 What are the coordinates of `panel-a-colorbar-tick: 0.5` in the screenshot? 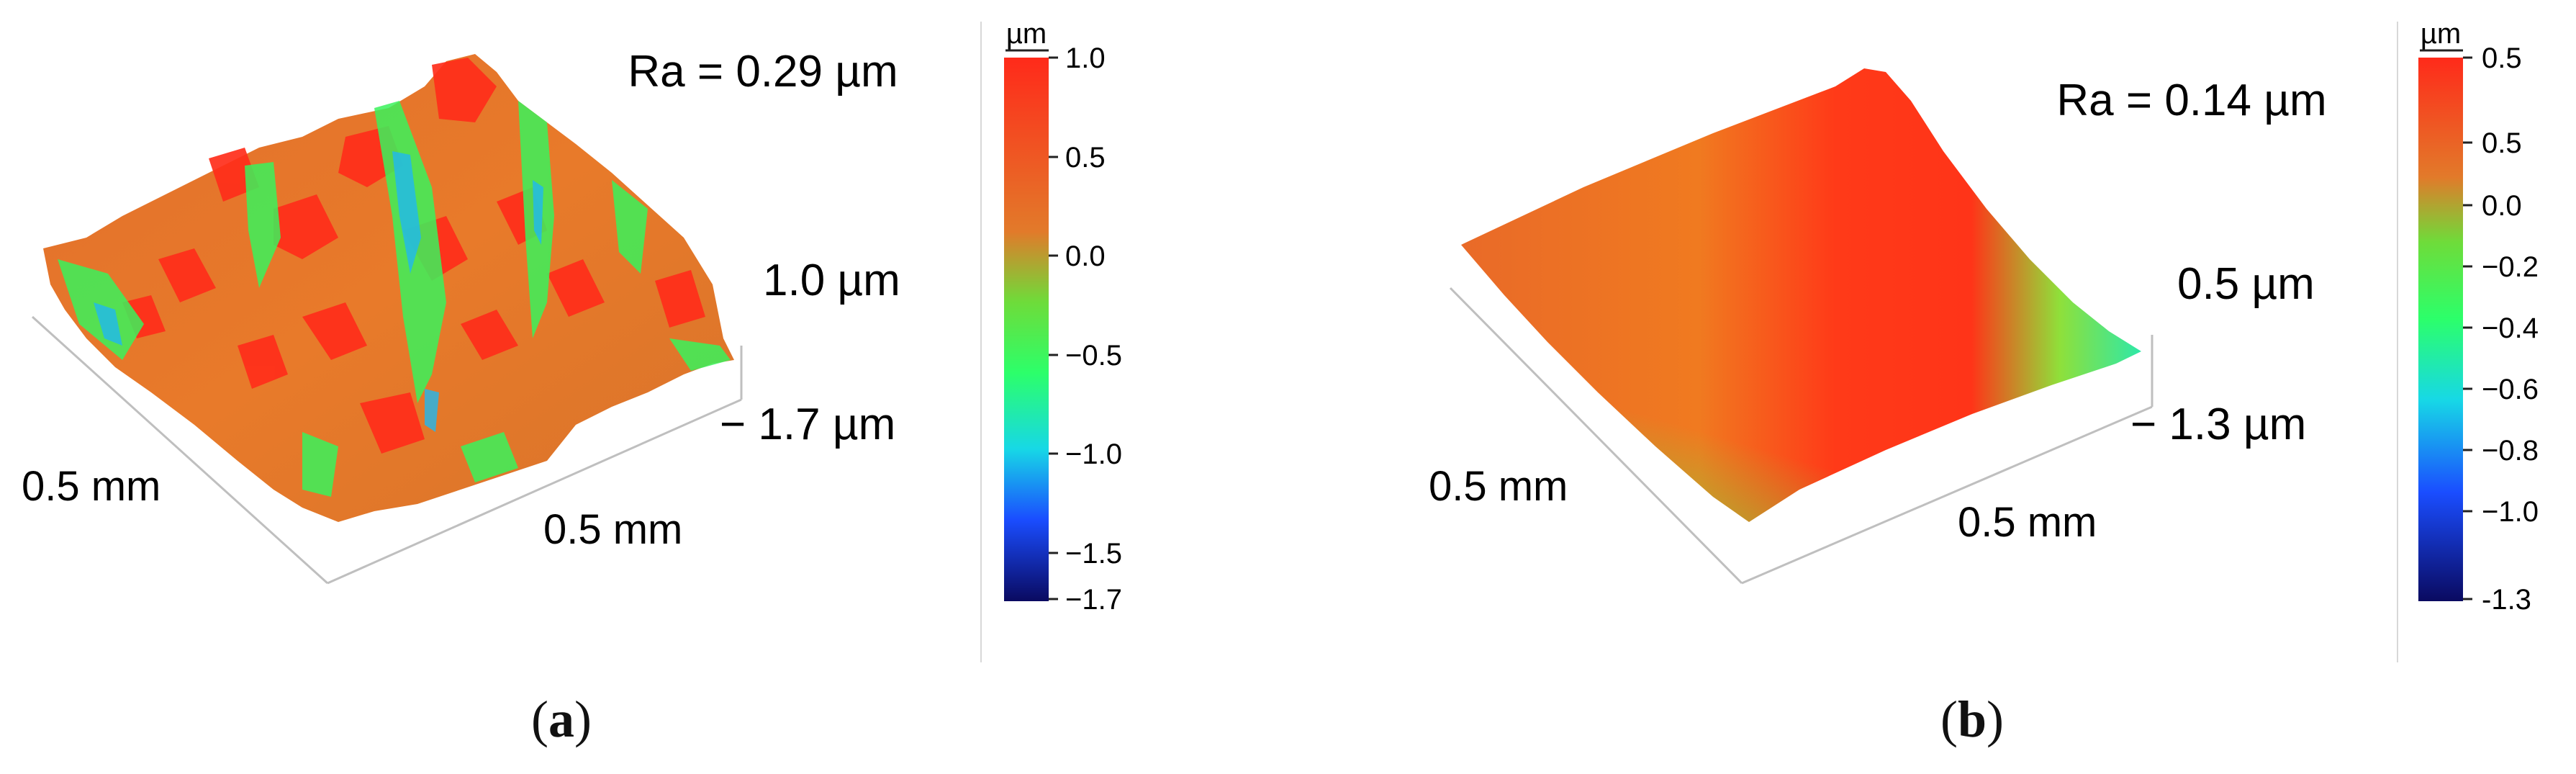 It's located at (1085, 158).